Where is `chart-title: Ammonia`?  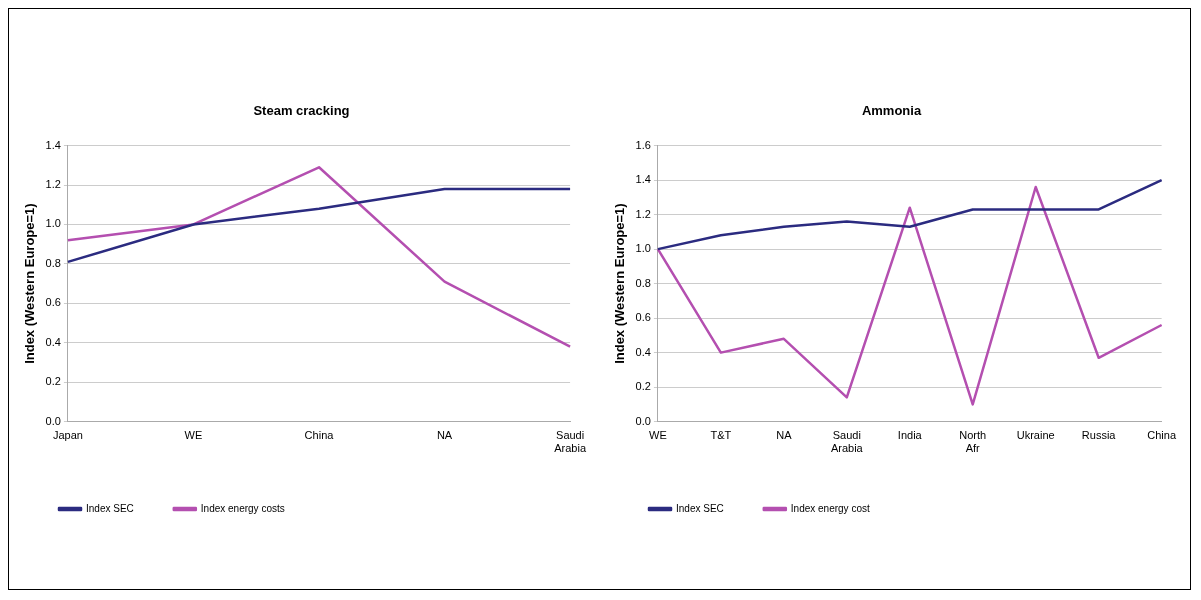 chart-title: Ammonia is located at coordinates (891, 111).